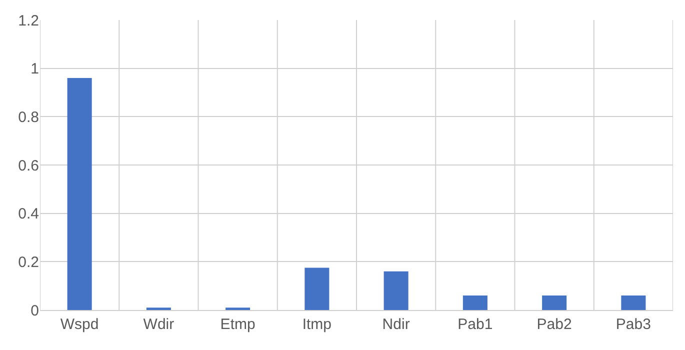 The height and width of the screenshot is (350, 685). Describe the element at coordinates (28, 21) in the screenshot. I see `y-tick-label: 1.2` at that location.